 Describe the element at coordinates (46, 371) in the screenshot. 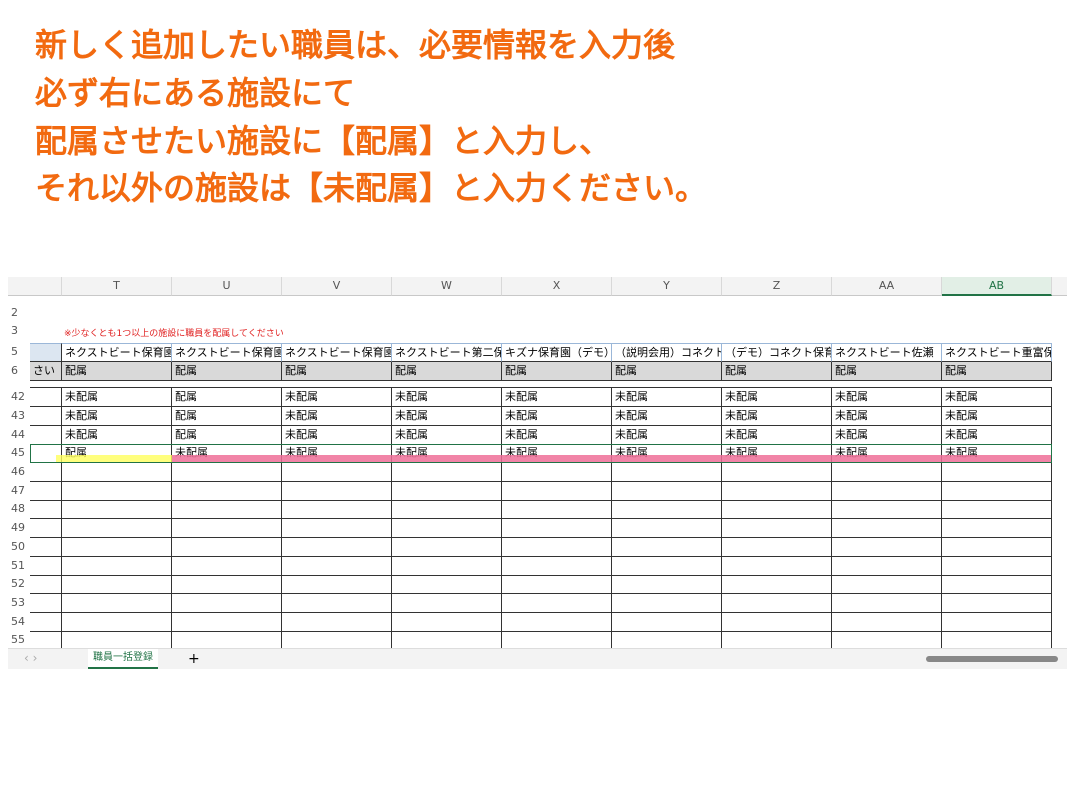

I see `cell: さい` at that location.